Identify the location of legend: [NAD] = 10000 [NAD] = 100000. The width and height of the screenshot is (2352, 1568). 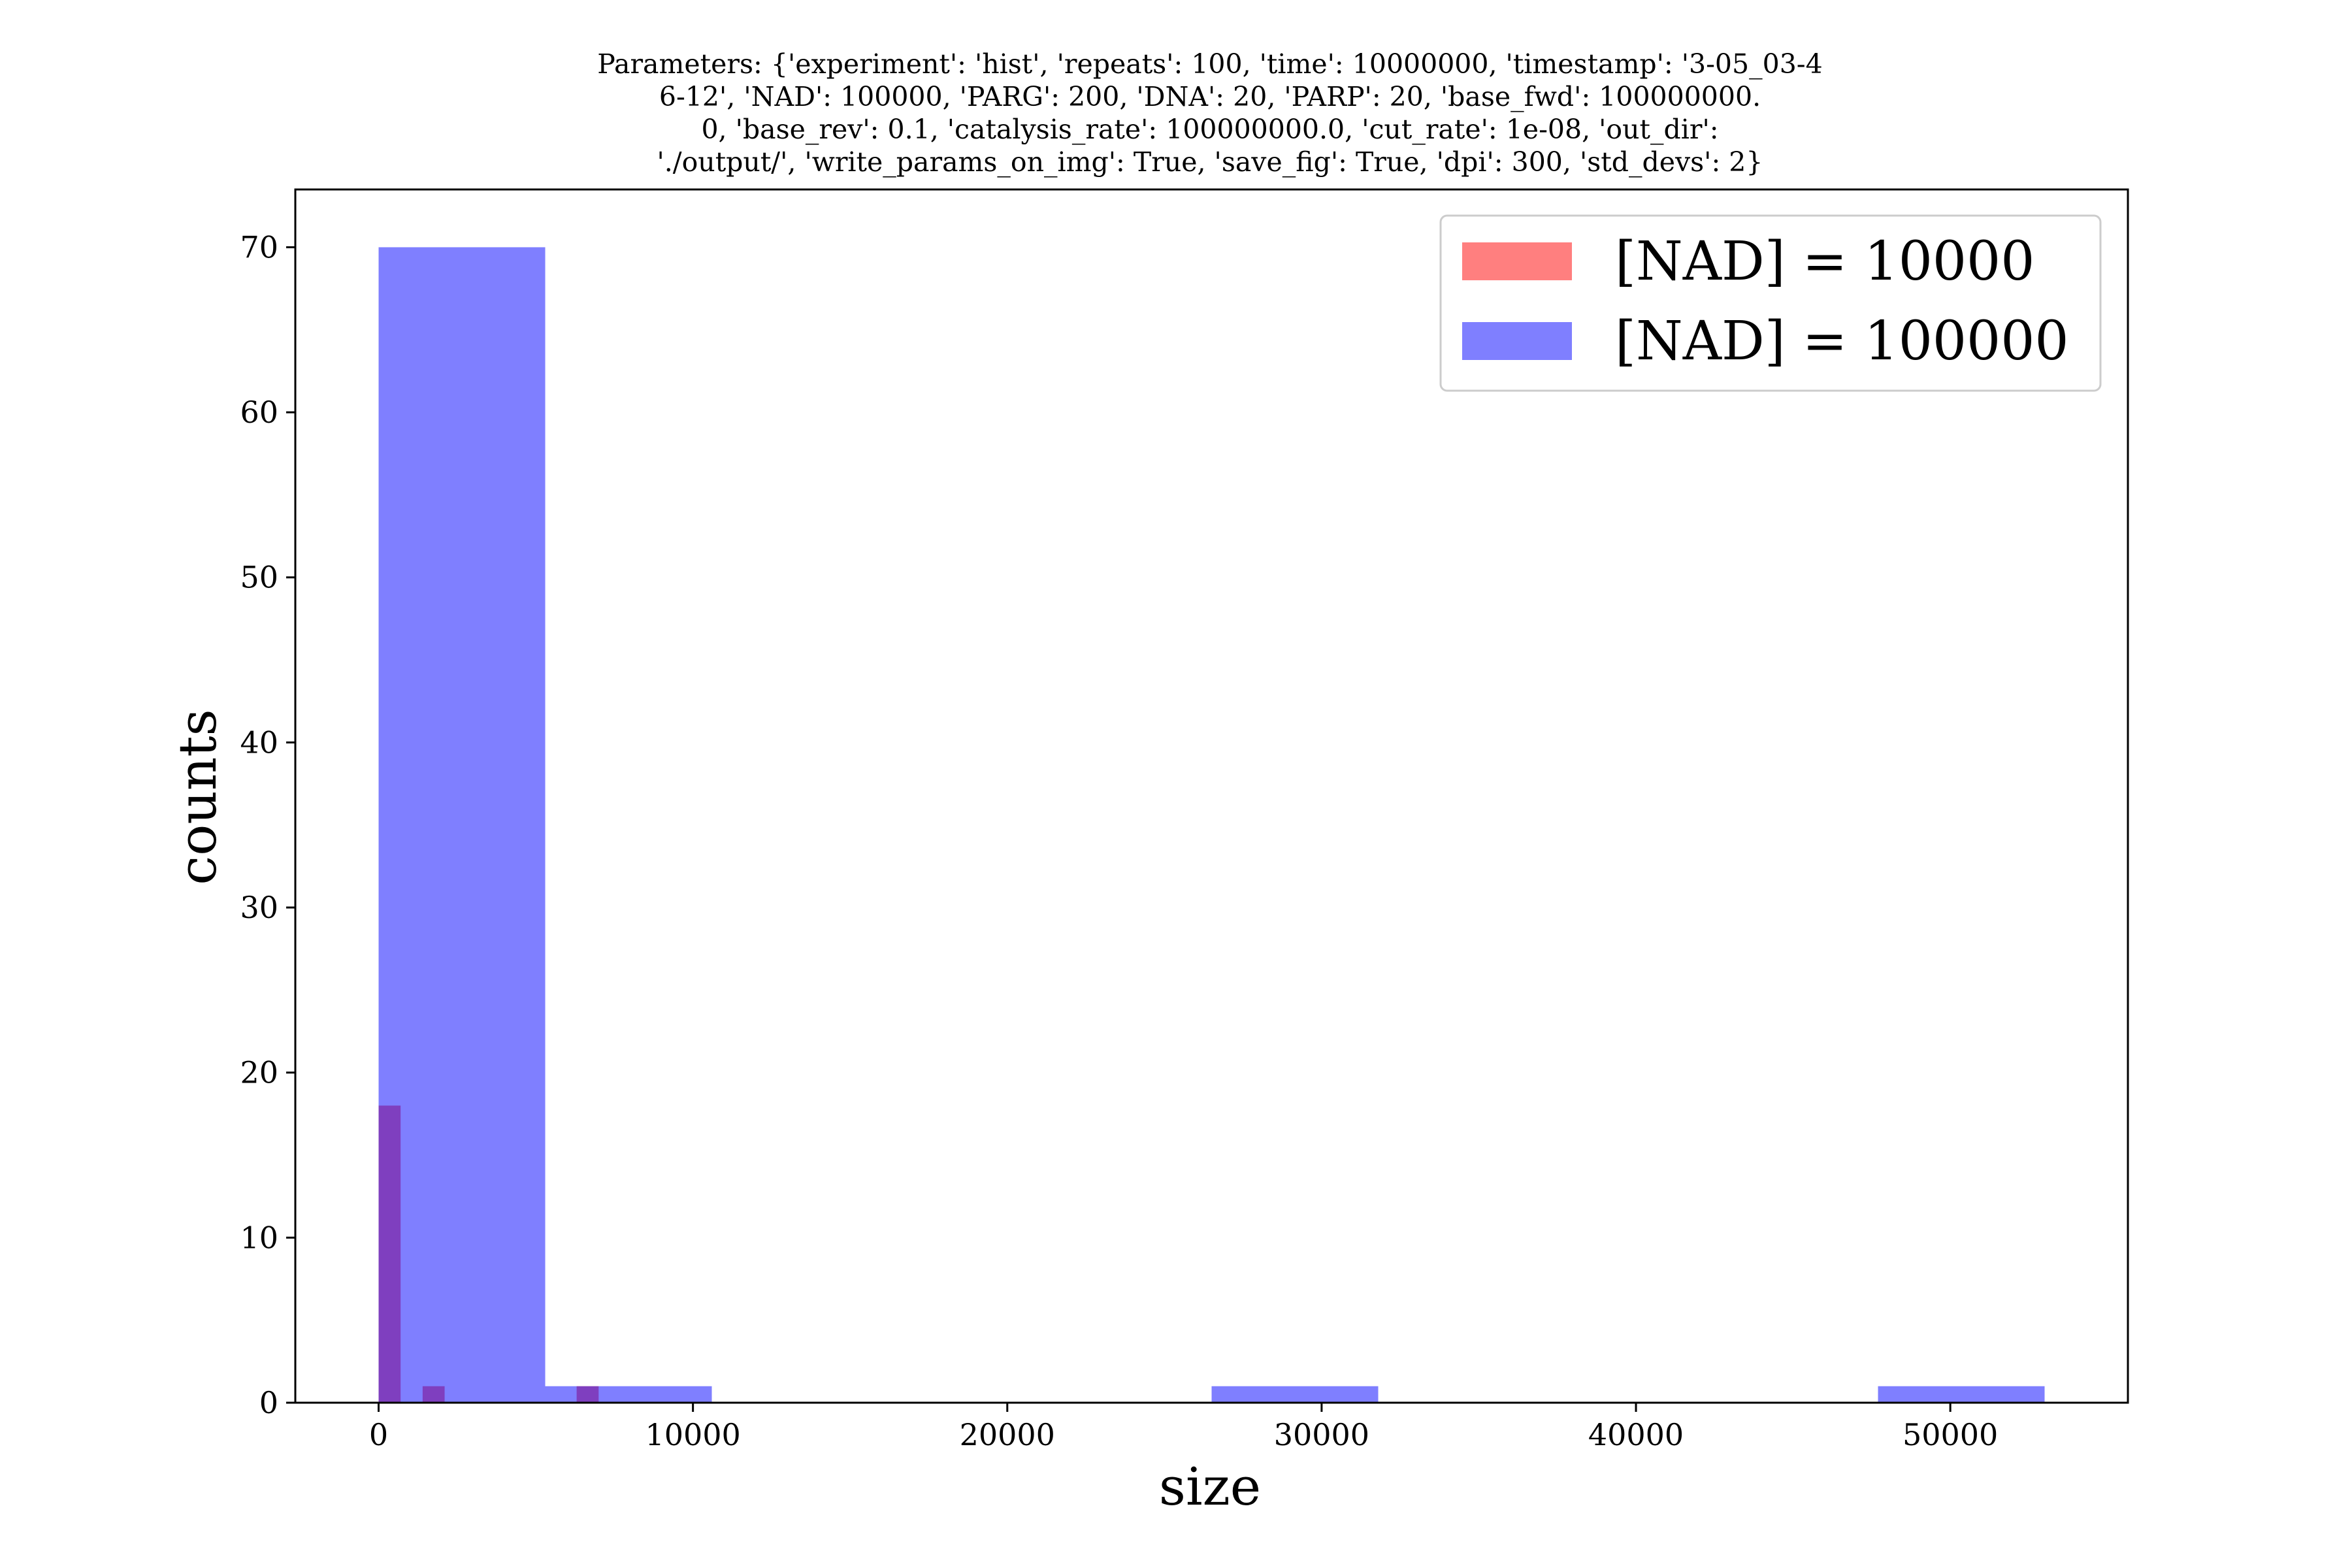
(1770, 303).